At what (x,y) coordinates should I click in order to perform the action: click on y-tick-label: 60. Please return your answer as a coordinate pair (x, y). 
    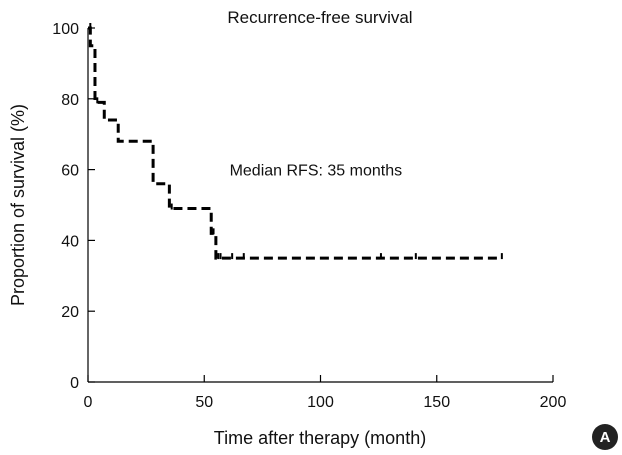
    Looking at the image, I should click on (70, 171).